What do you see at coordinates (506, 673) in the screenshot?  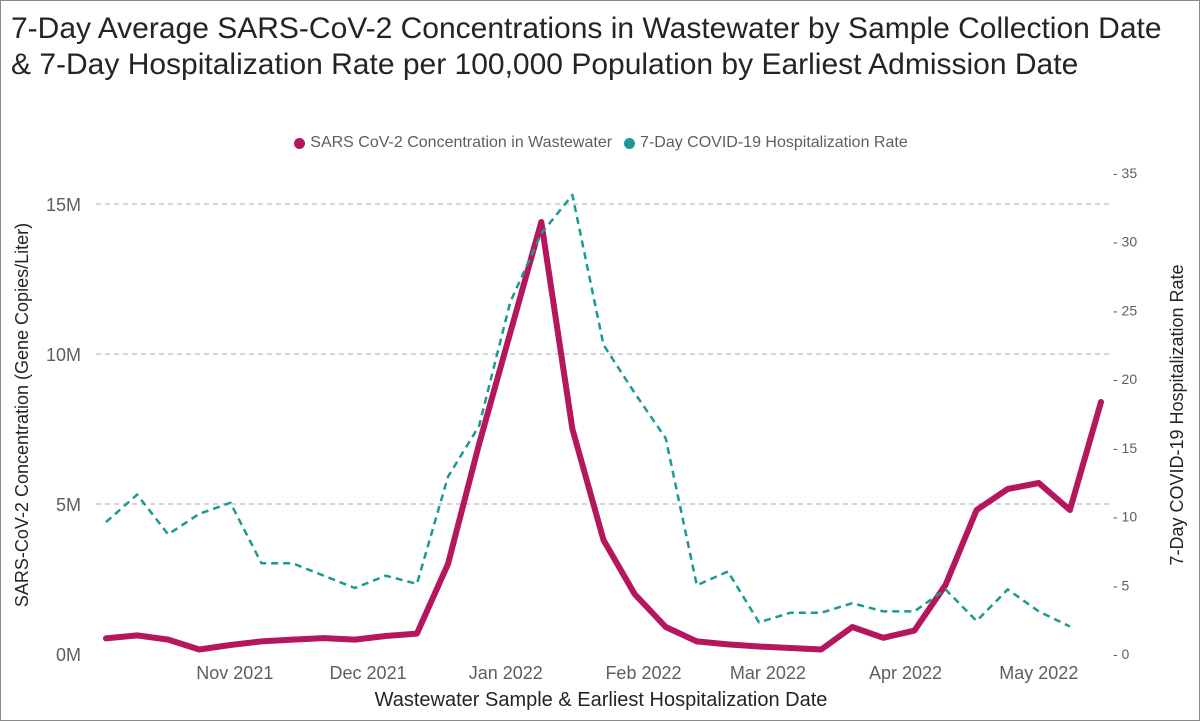 I see `x-tick-label: Jan 2022` at bounding box center [506, 673].